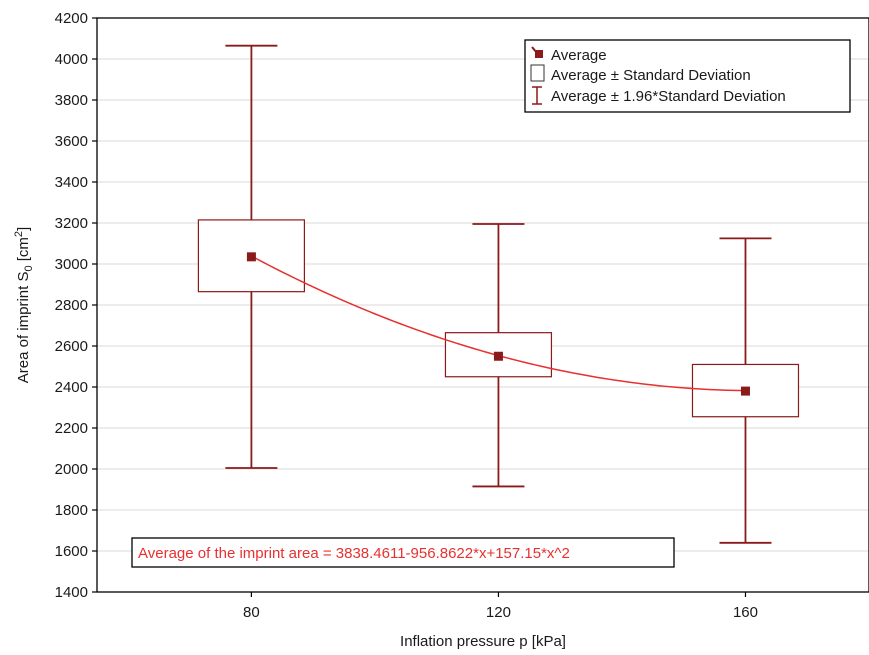 The height and width of the screenshot is (655, 869). I want to click on fit-equation-frame, so click(403, 552).